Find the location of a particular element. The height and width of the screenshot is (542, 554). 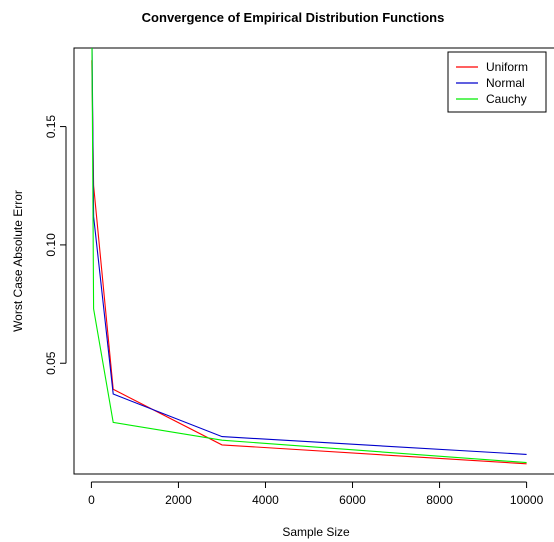

x-tick-label: 10000 is located at coordinates (527, 500).